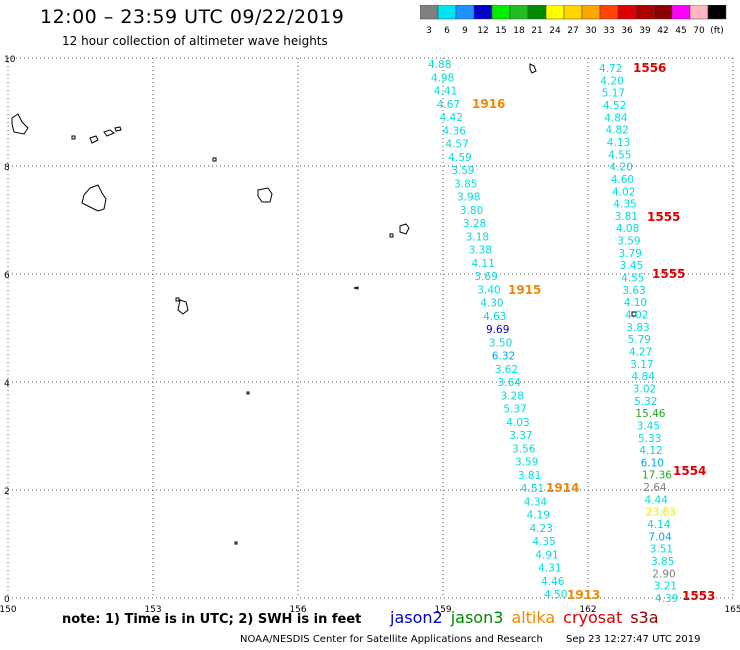 This screenshot has width=740, height=650. Describe the element at coordinates (455, 131) in the screenshot. I see `wave-height-reading: 4.36` at that location.